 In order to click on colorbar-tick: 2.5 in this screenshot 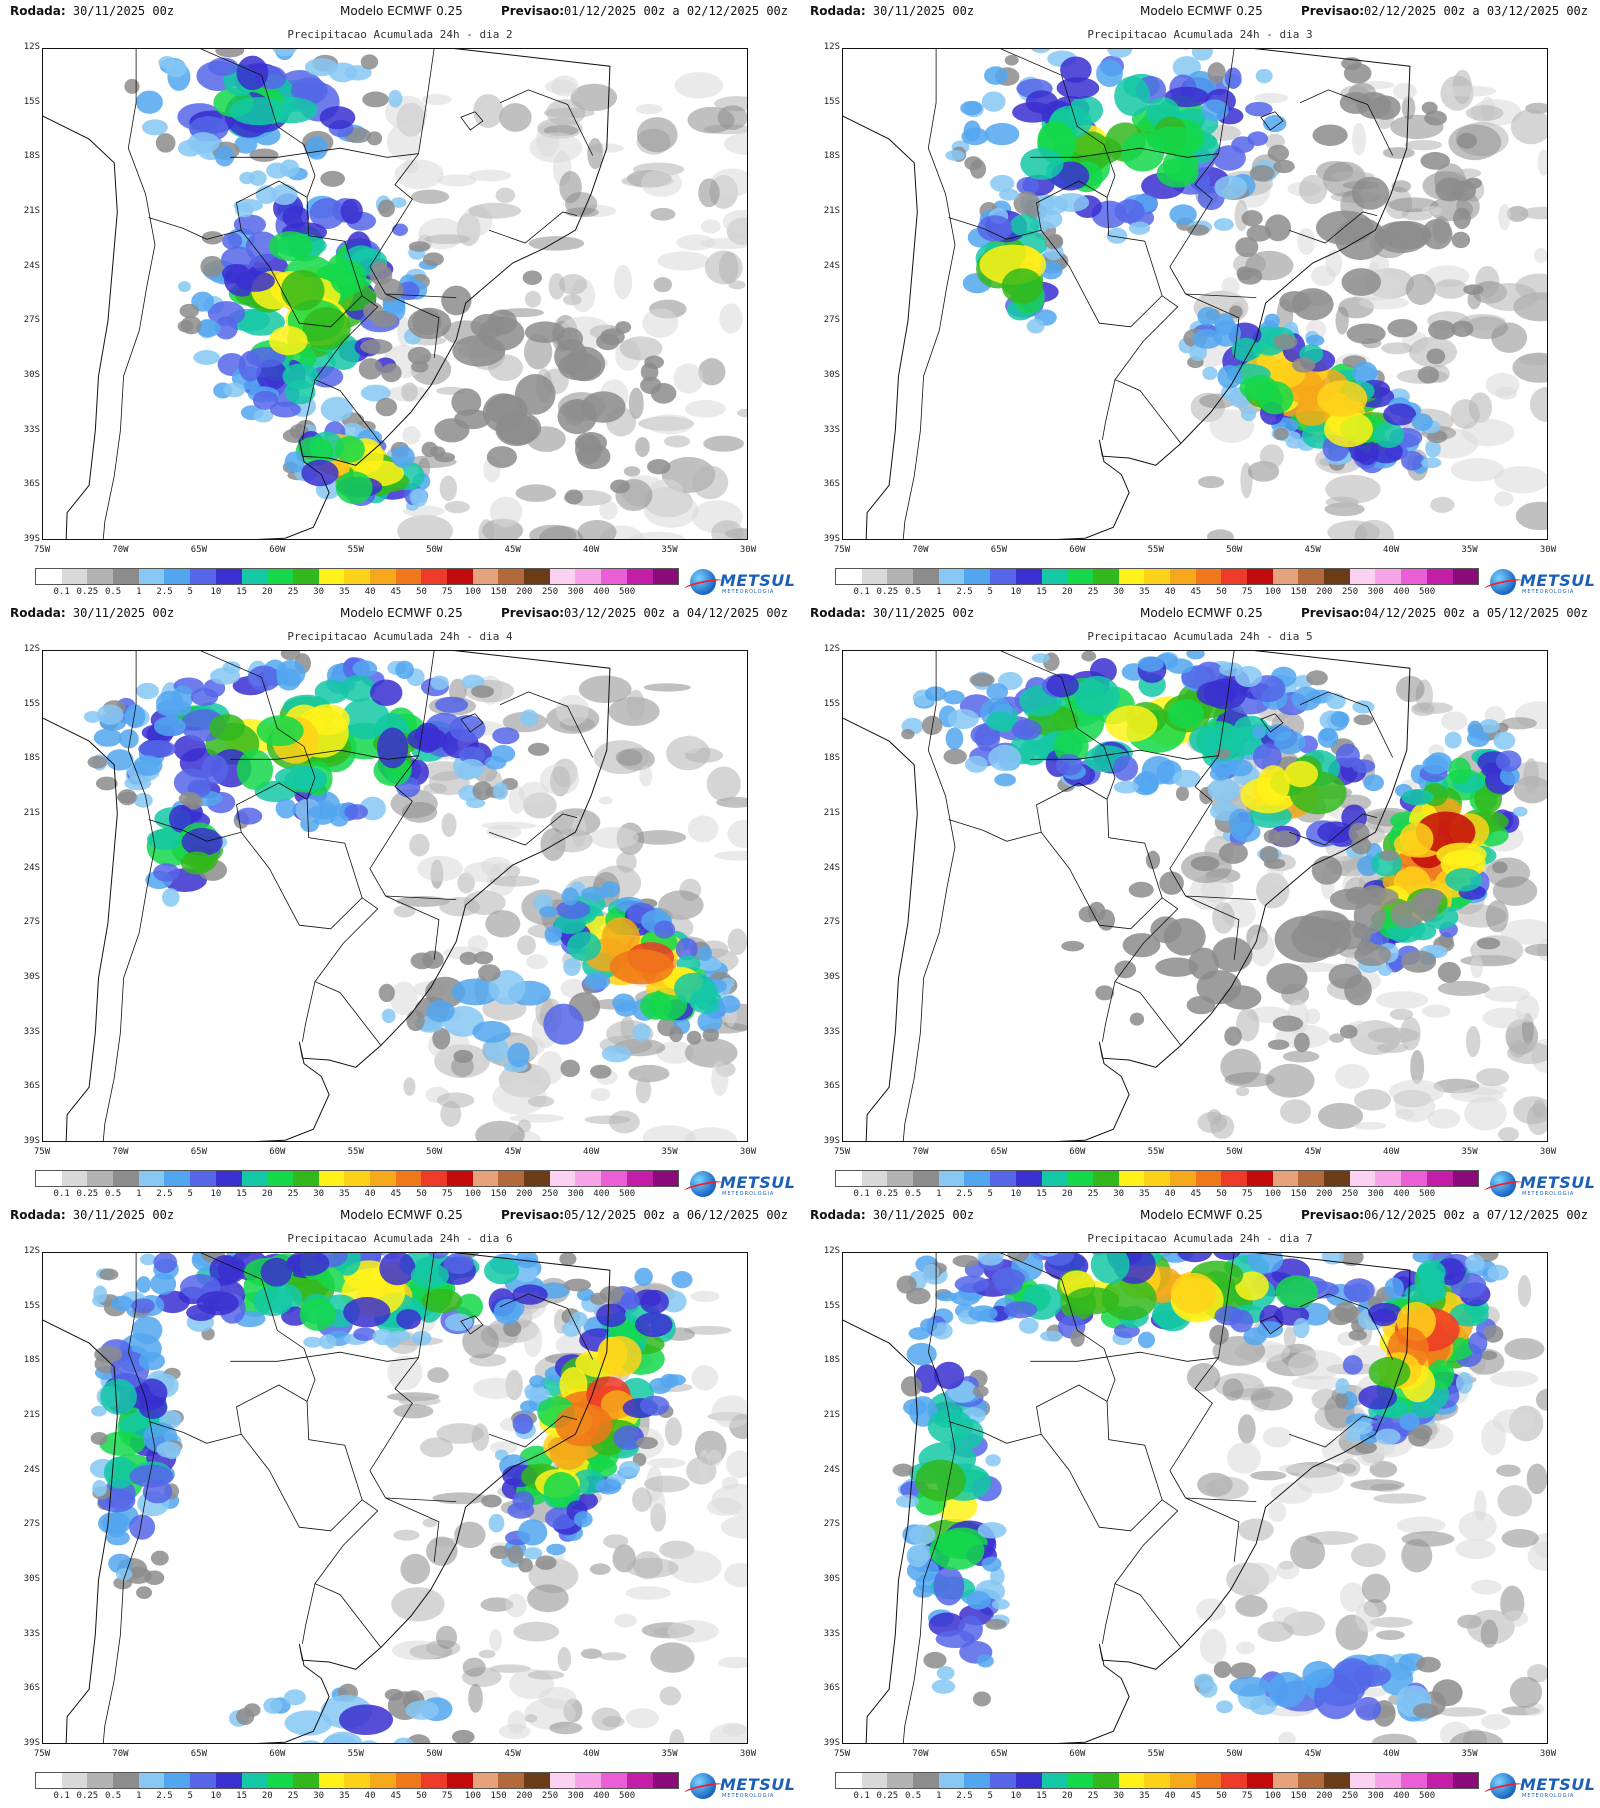, I will do `click(964, 592)`.